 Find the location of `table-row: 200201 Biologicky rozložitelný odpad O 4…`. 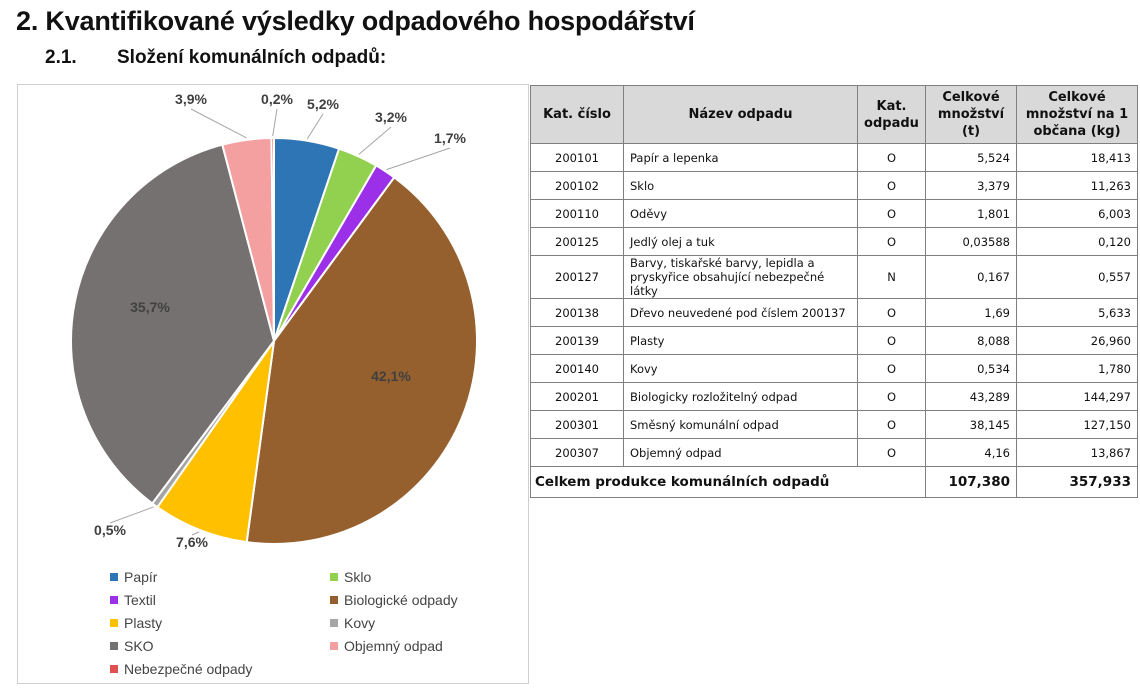

table-row: 200201 Biologicky rozložitelný odpad O 4… is located at coordinates (834, 396).